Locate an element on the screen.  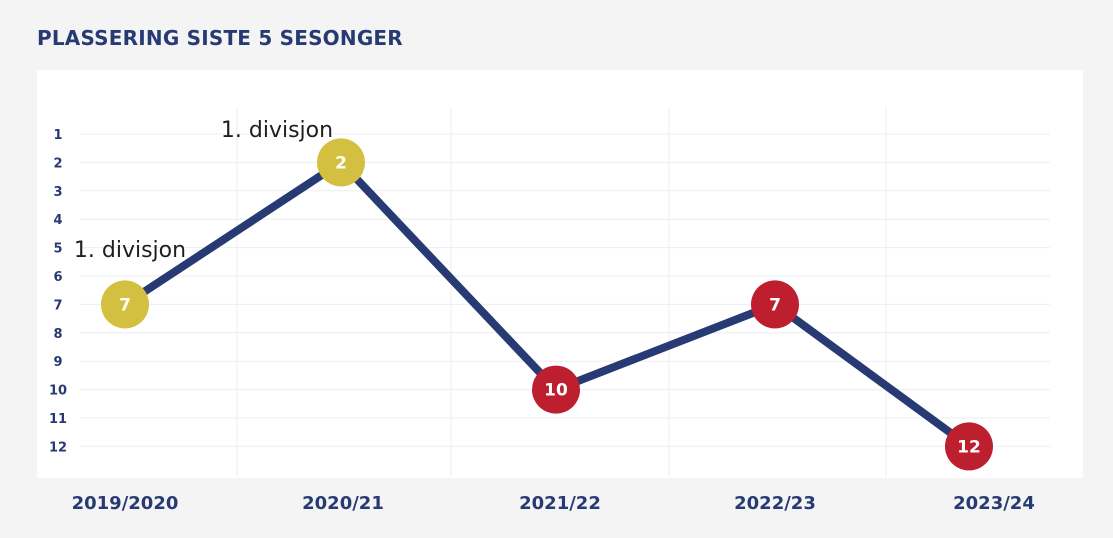
x-tick-label: 2020/21 is located at coordinates (343, 503).